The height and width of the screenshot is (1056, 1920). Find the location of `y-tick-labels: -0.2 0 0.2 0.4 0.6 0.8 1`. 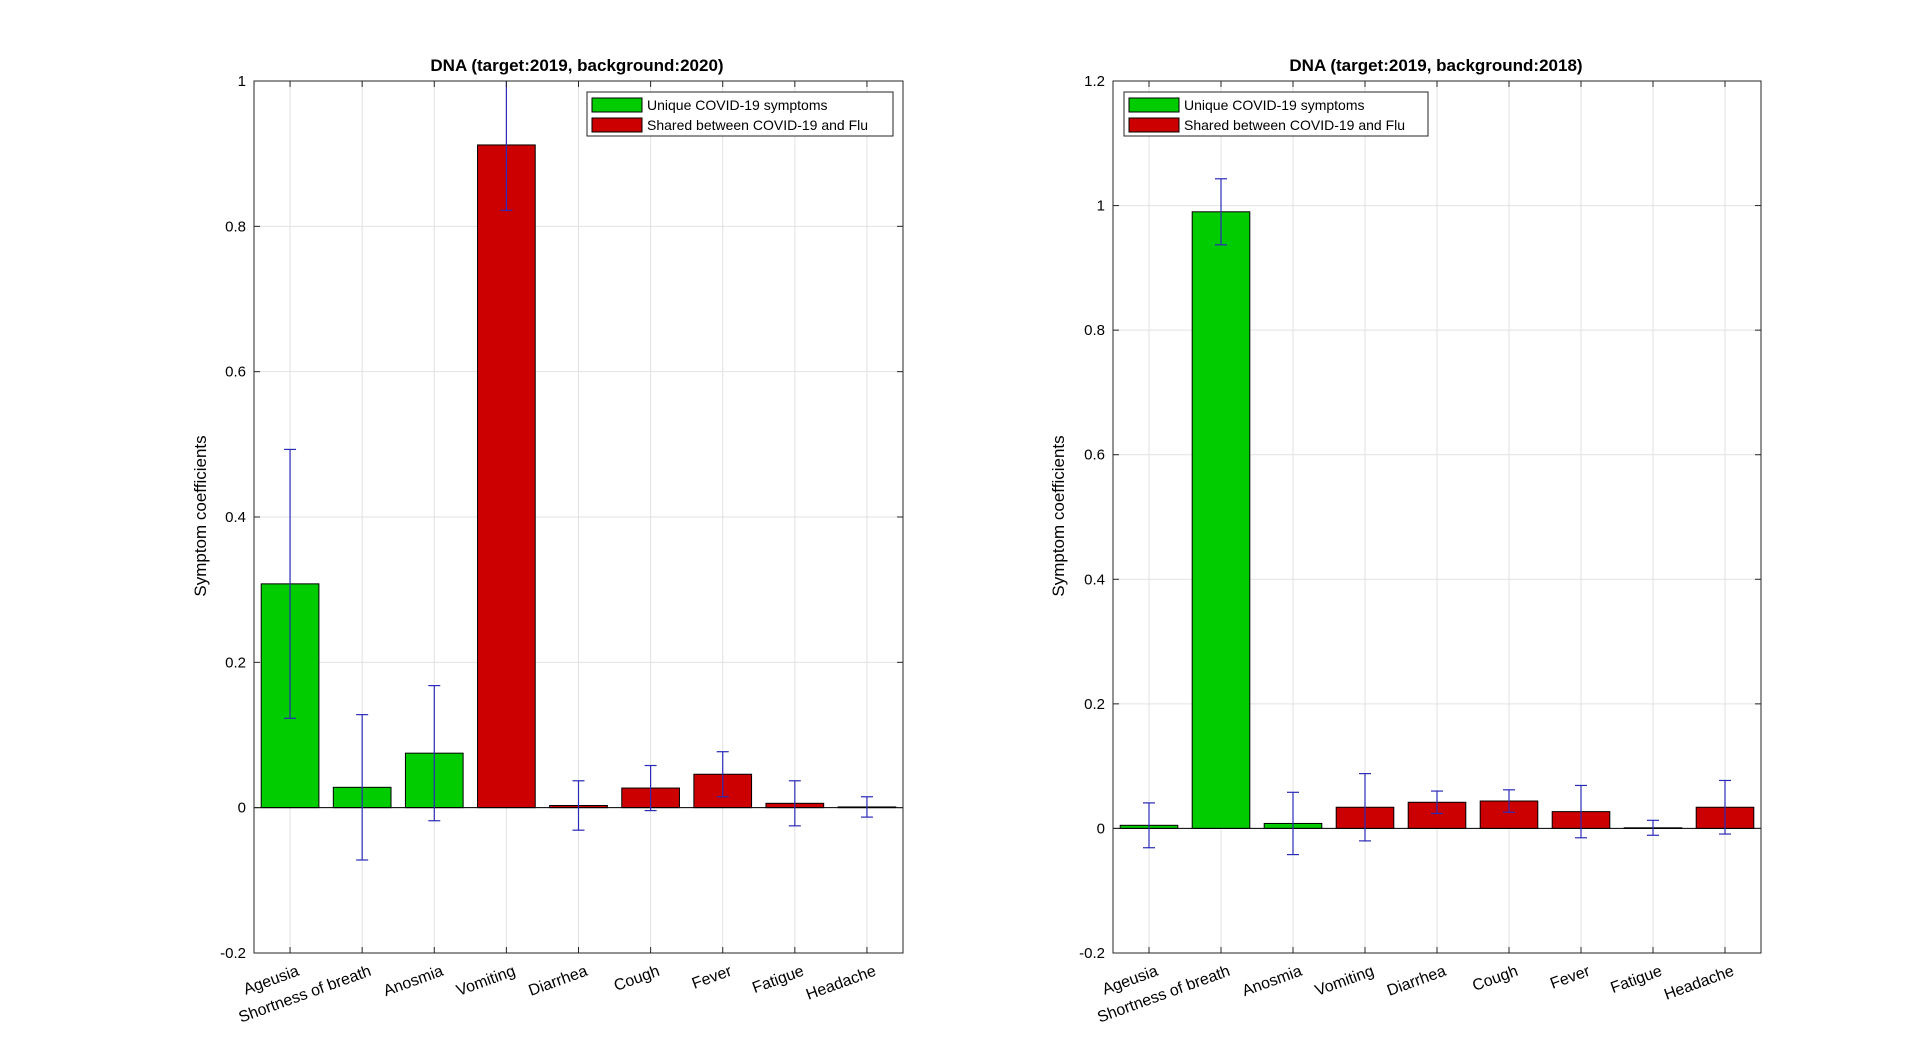

y-tick-labels: -0.2 0 0.2 0.4 0.6 0.8 1 is located at coordinates (233, 517).